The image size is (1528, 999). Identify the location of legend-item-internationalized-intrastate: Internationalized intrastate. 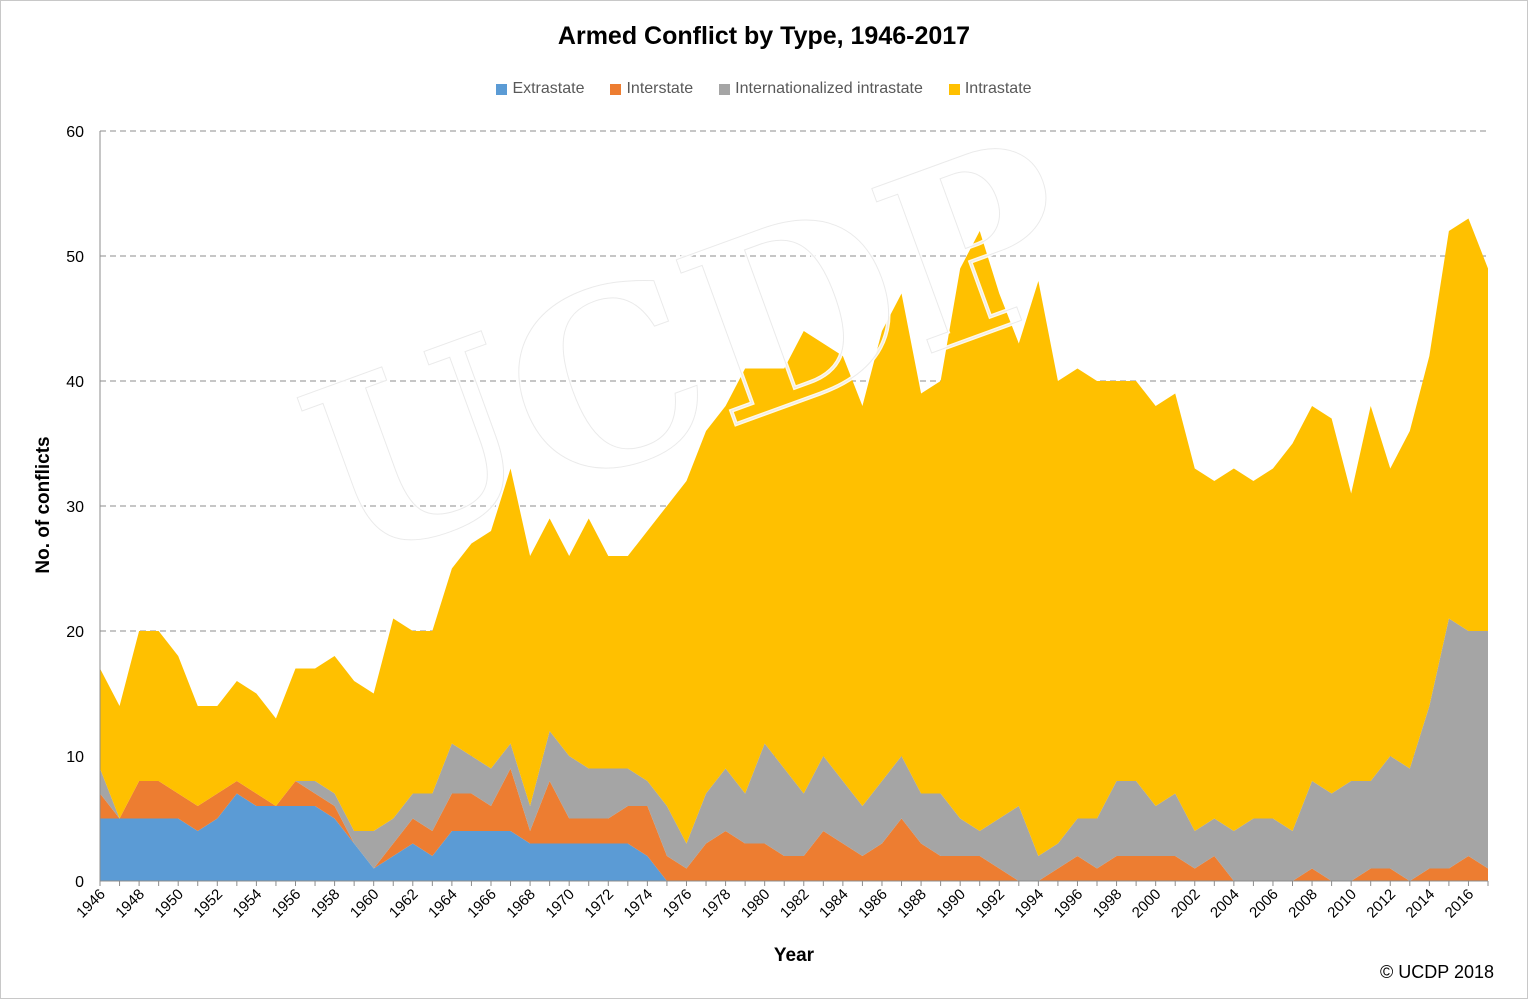
(821, 89).